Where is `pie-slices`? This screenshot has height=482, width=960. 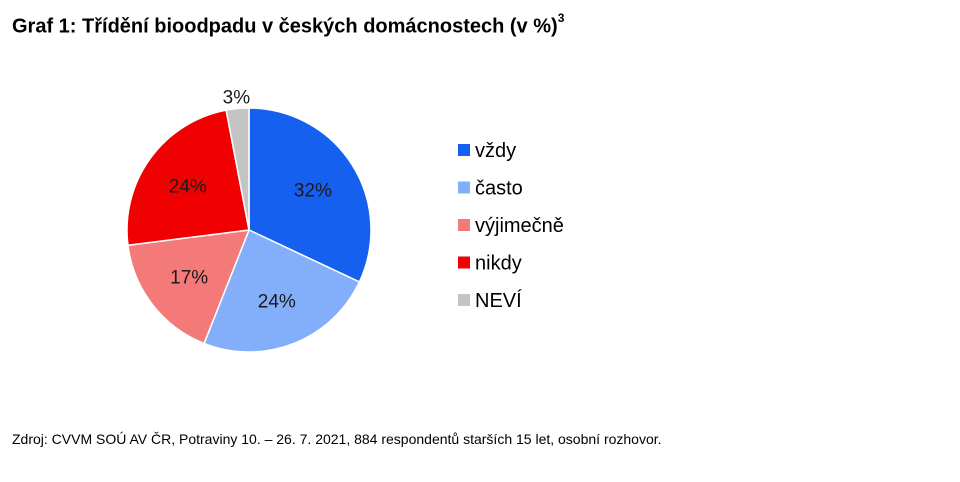
pie-slices is located at coordinates (249, 230).